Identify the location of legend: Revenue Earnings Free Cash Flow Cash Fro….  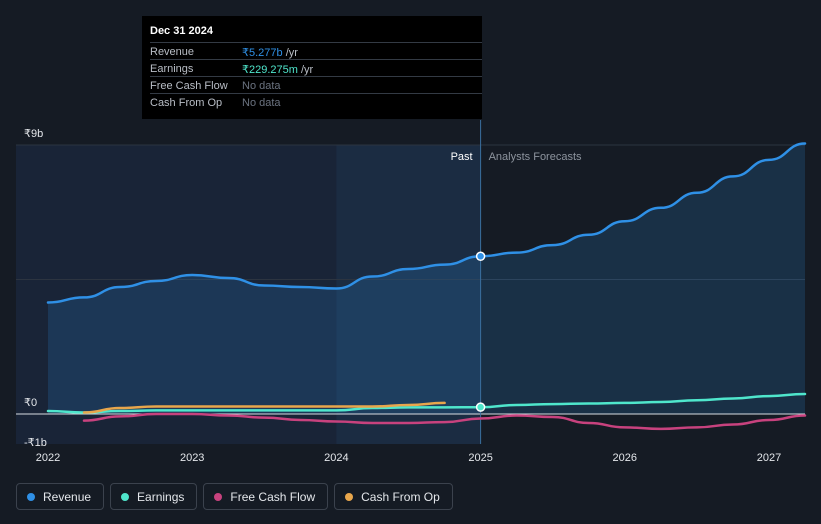
(234, 497).